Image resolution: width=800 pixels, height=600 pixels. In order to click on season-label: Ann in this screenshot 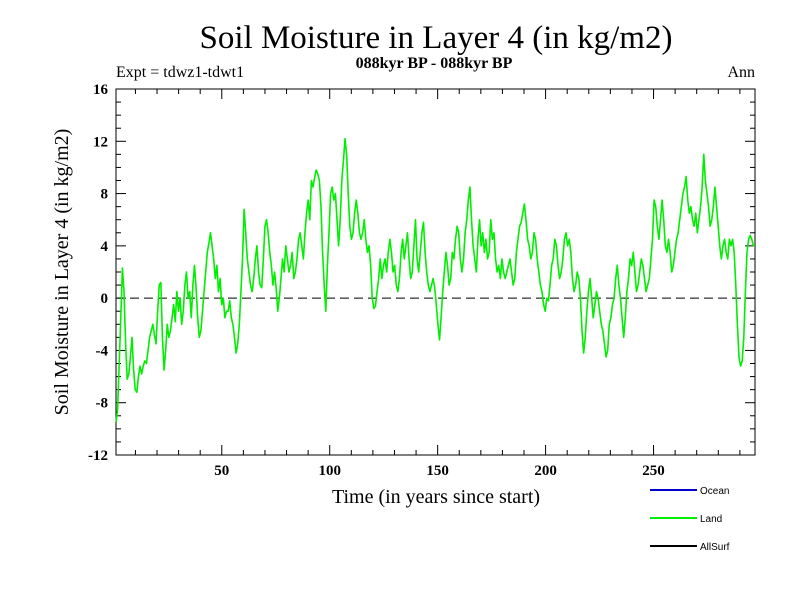, I will do `click(741, 72)`.